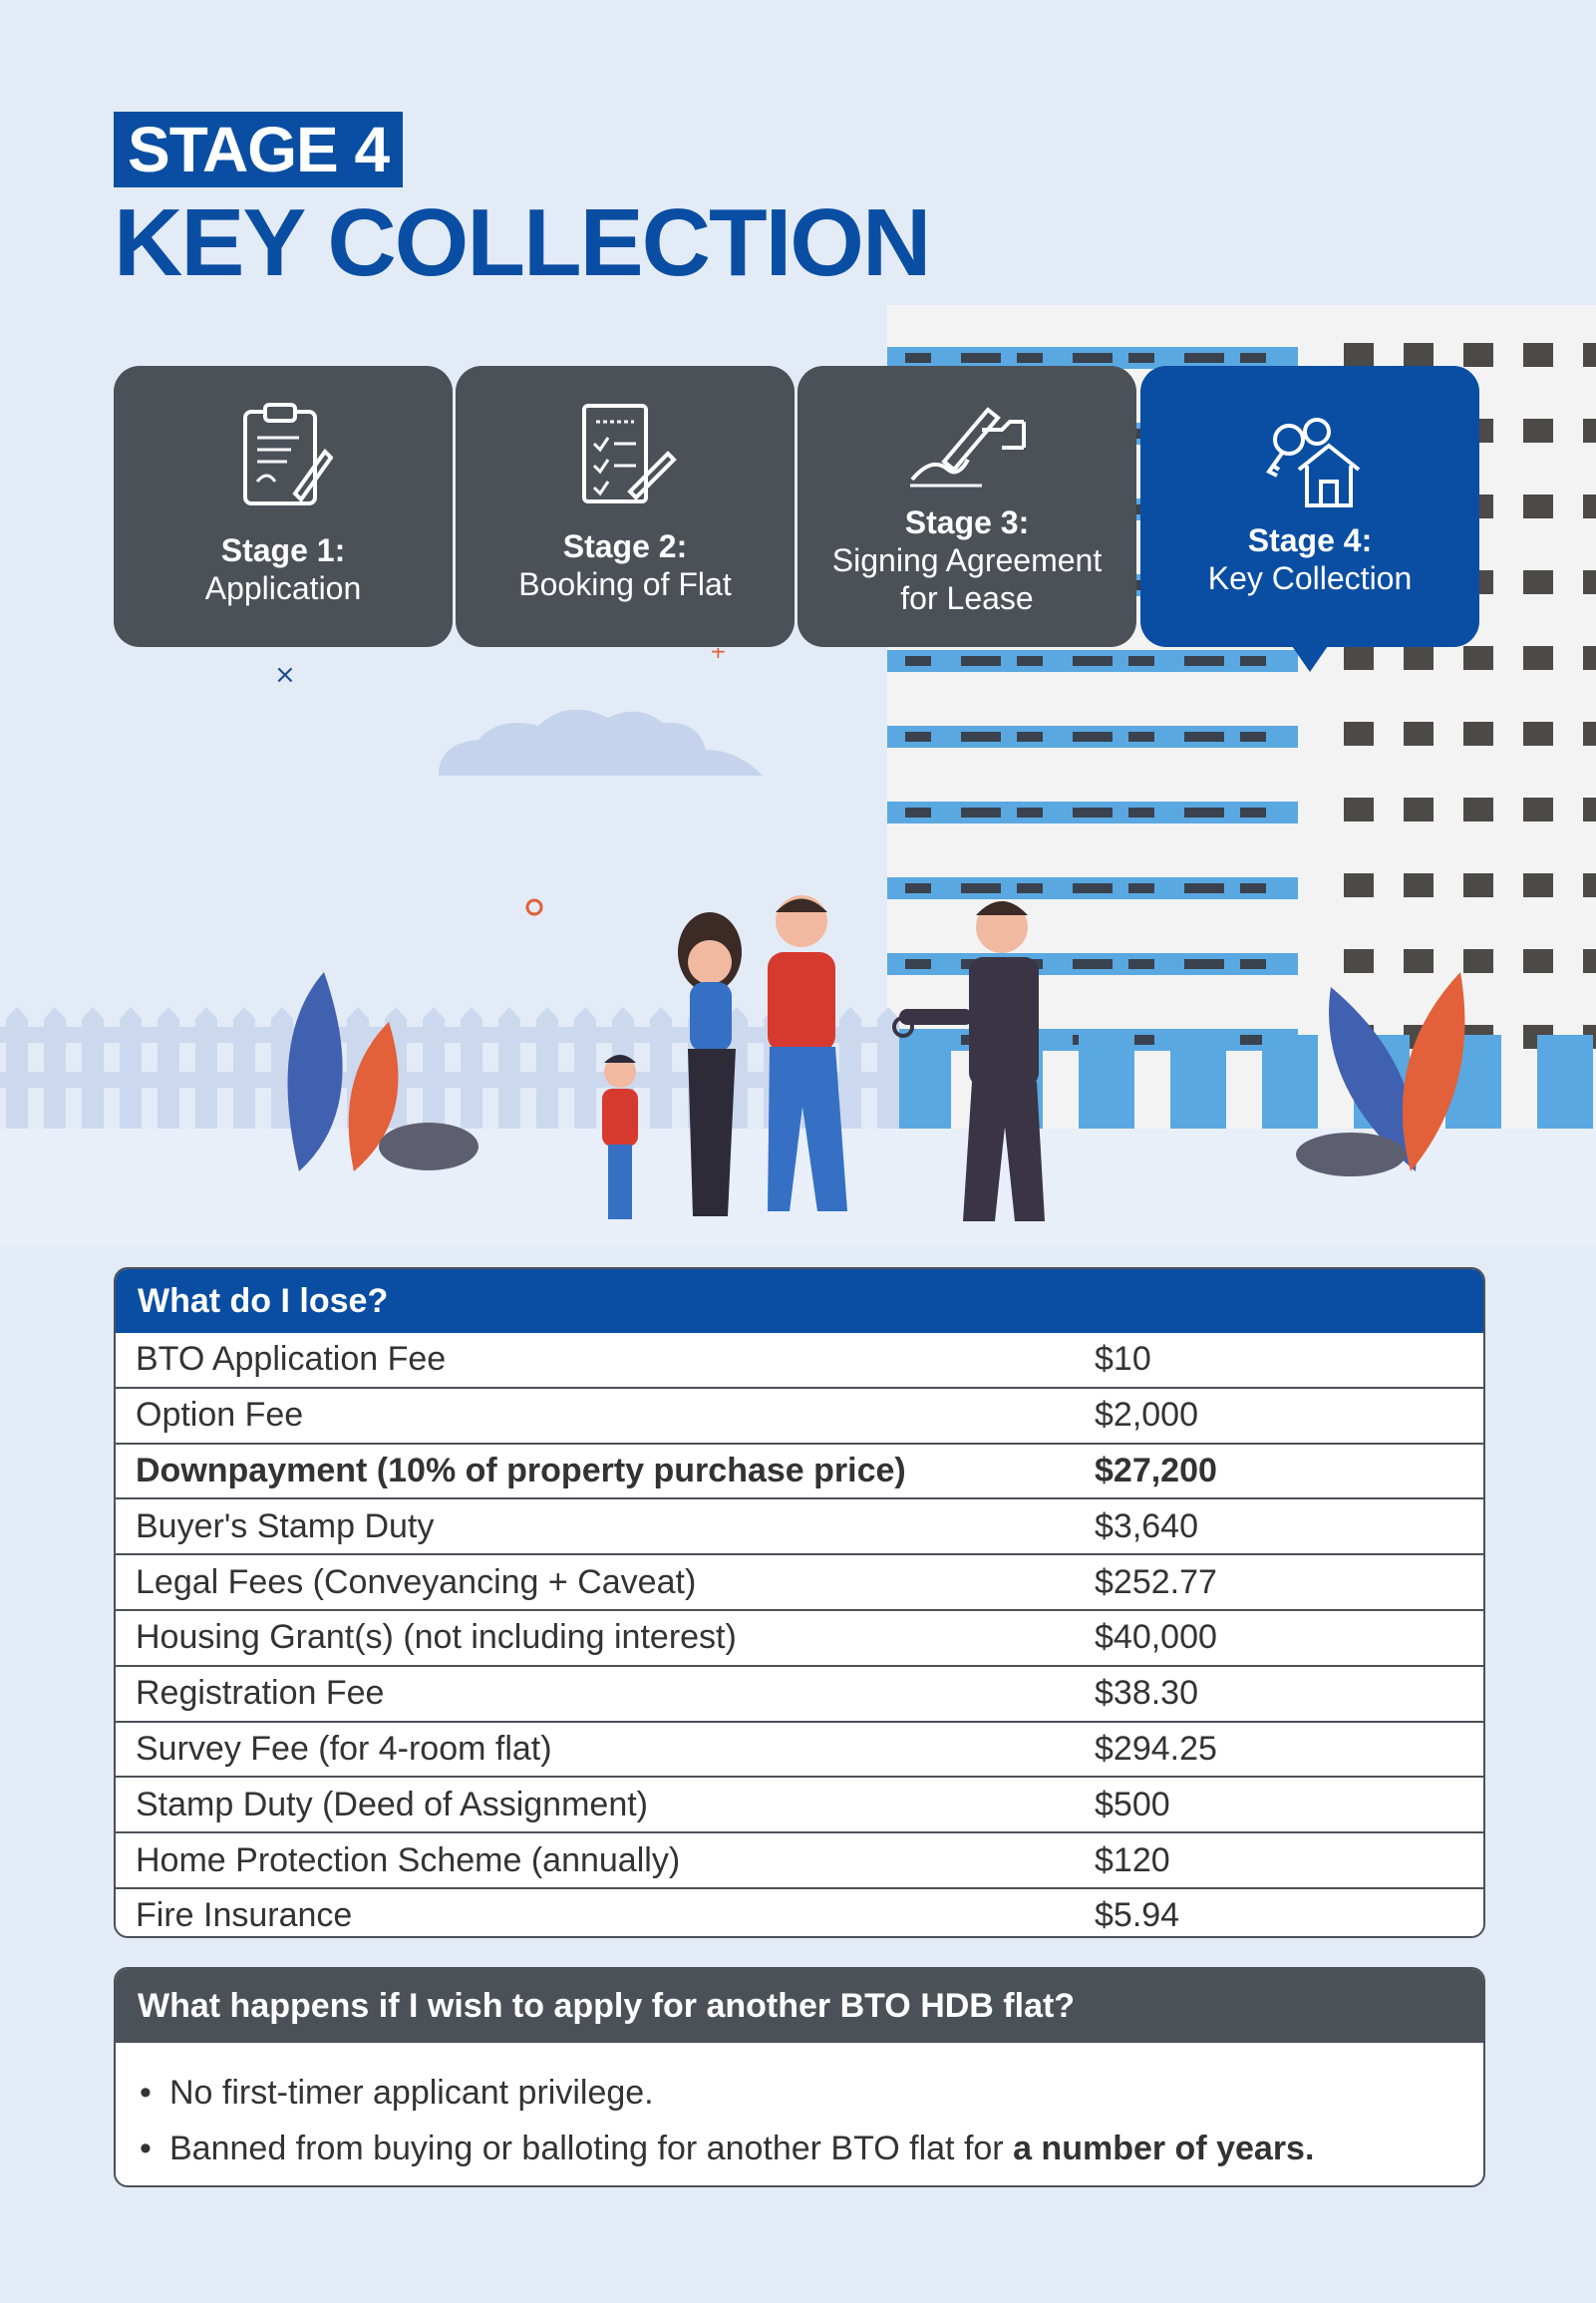  Describe the element at coordinates (260, 1693) in the screenshot. I see `fee-item: Registration Fee` at that location.